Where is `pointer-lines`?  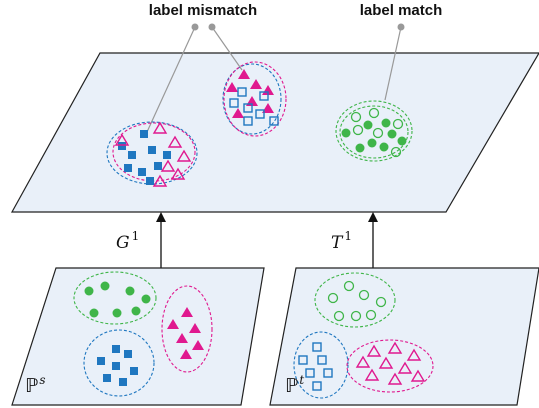
pointer-lines is located at coordinates (274, 79).